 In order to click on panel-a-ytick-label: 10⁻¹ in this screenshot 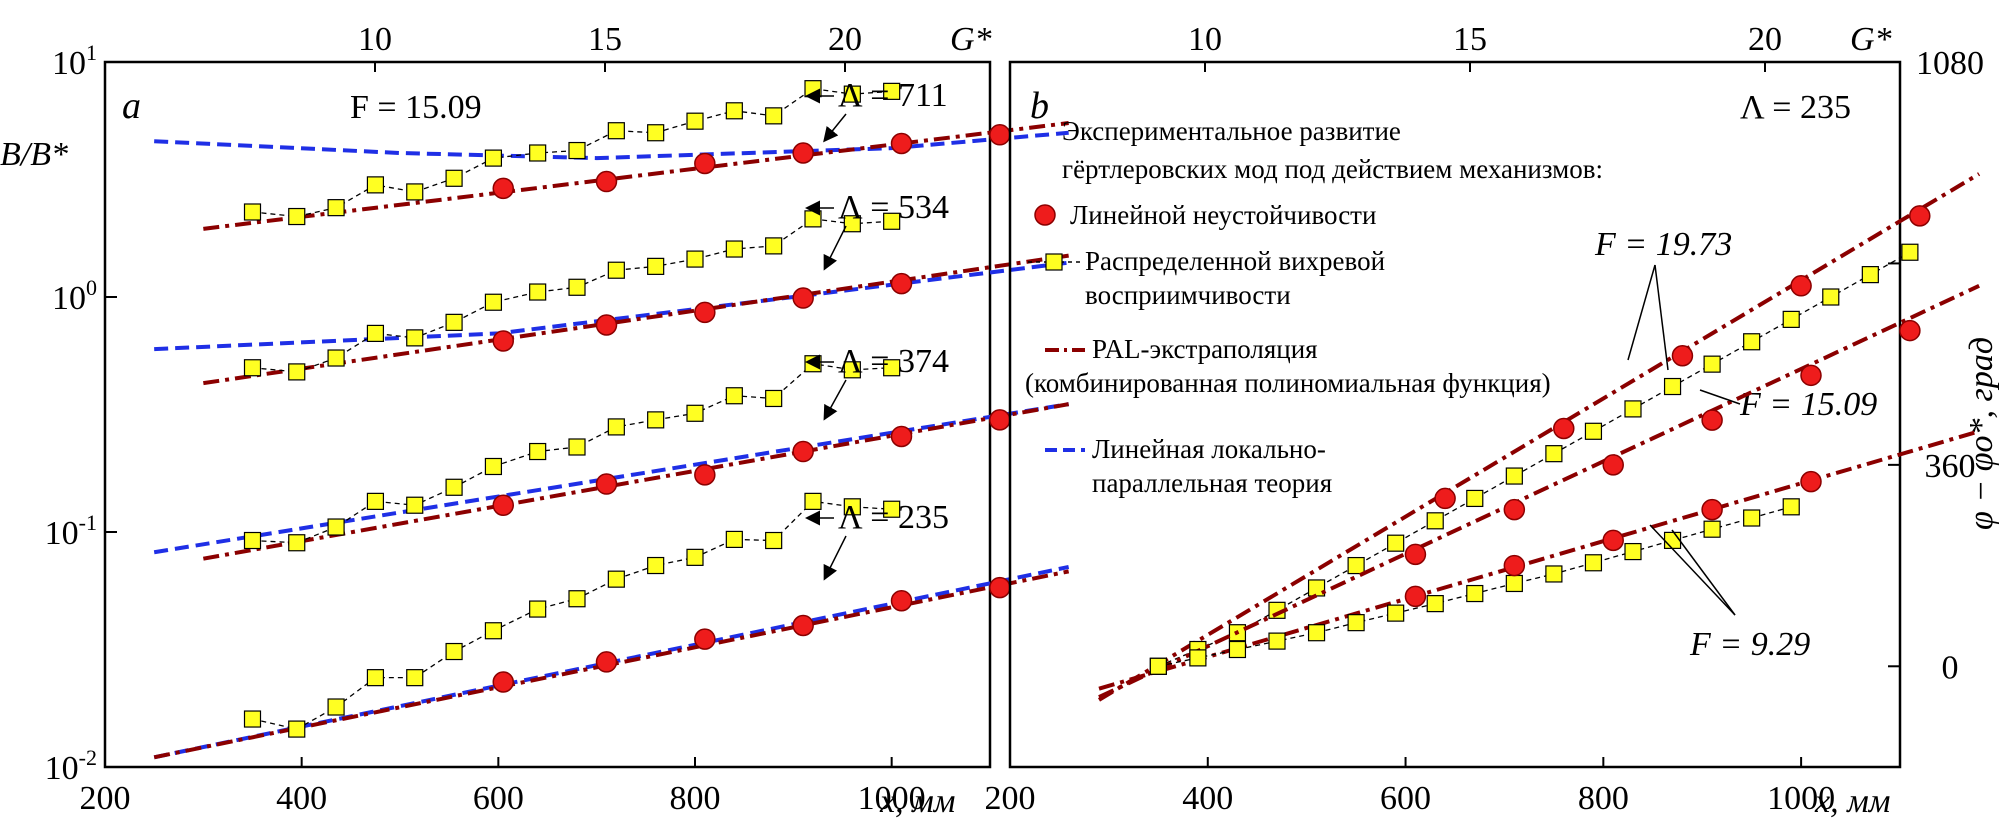, I will do `click(71, 531)`.